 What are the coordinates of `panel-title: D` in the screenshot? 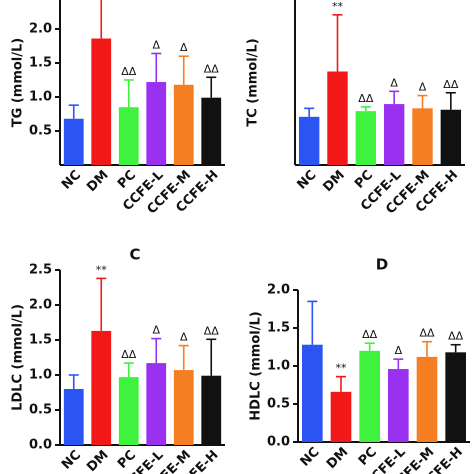 It's located at (382, 265).